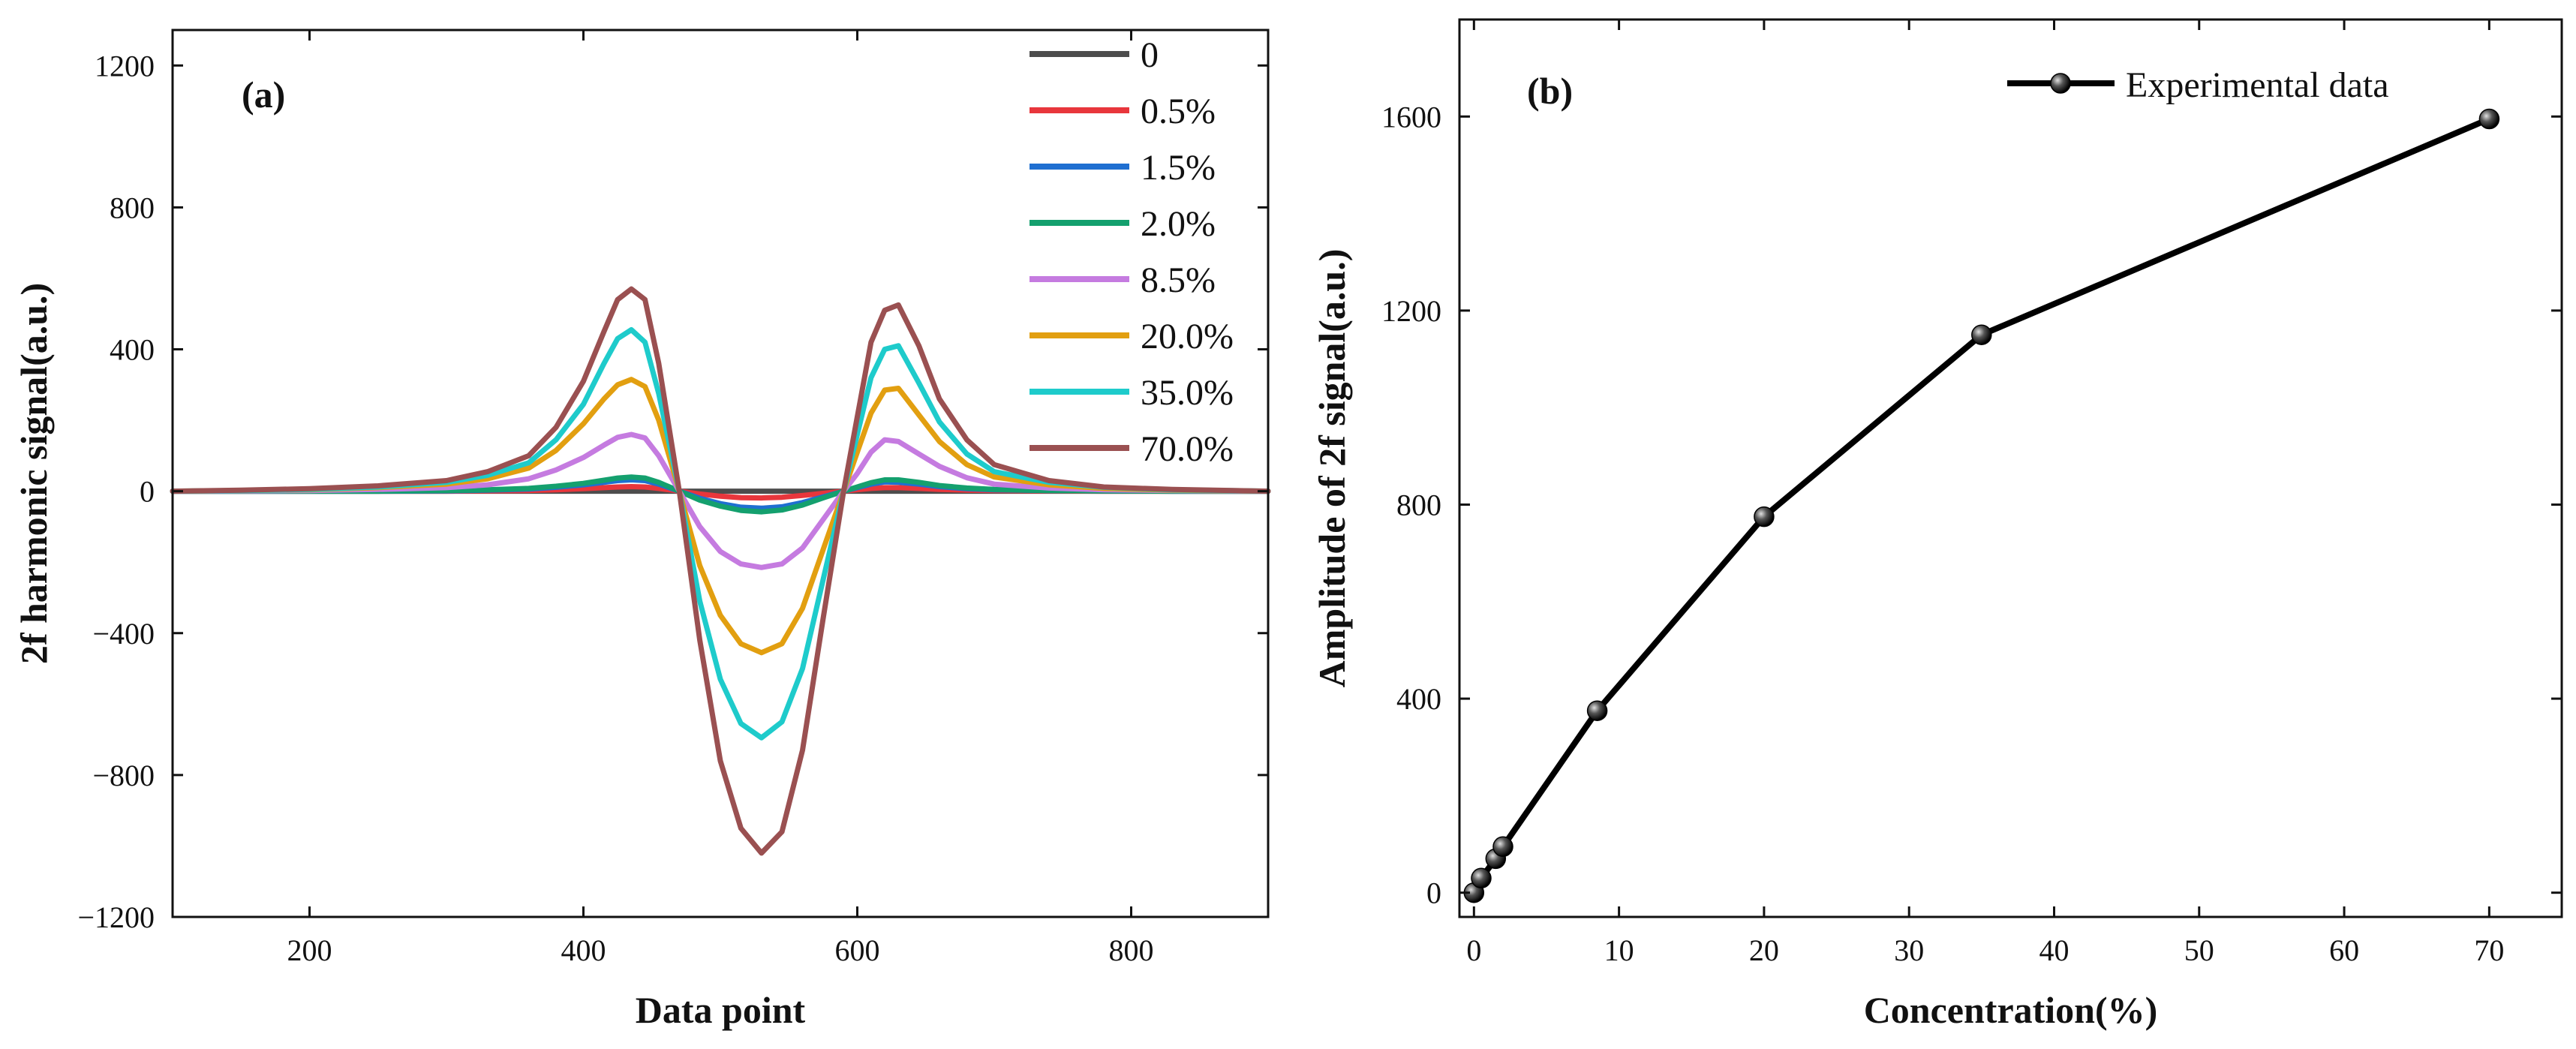 Image resolution: width=2576 pixels, height=1049 pixels. I want to click on chart-a-x-axis-title: Data point, so click(721, 1010).